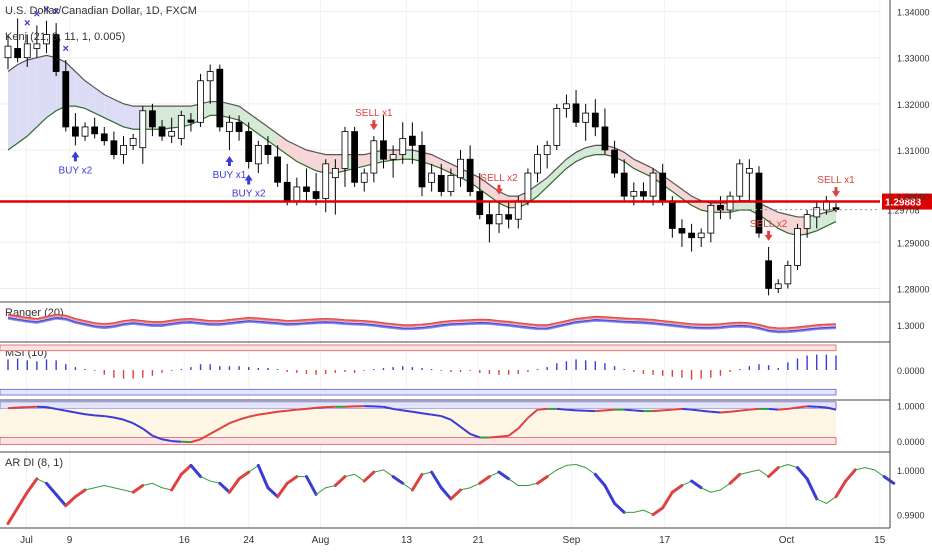  I want to click on buy-arrow-icon, so click(75, 156).